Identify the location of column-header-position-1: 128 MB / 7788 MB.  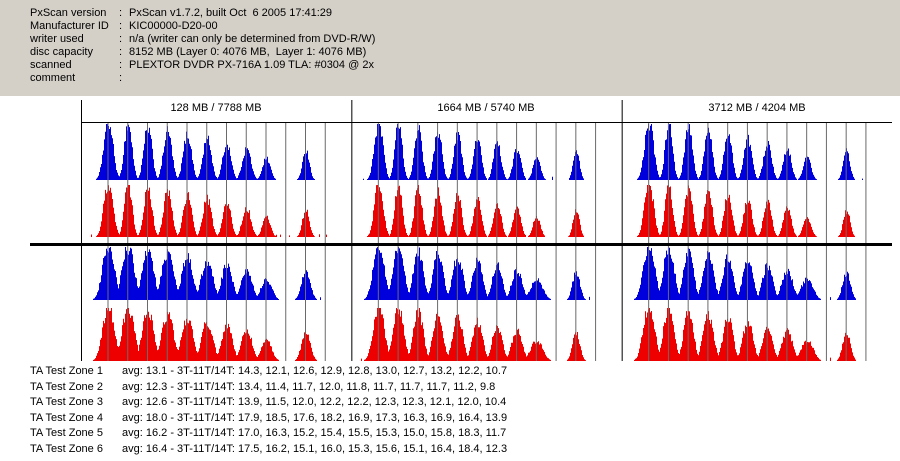
(216, 108).